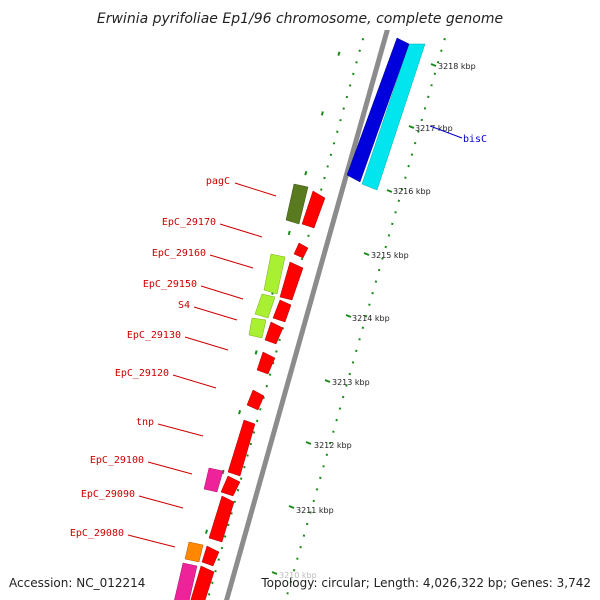  I want to click on gene-top-red-fragment, so click(387, 4).